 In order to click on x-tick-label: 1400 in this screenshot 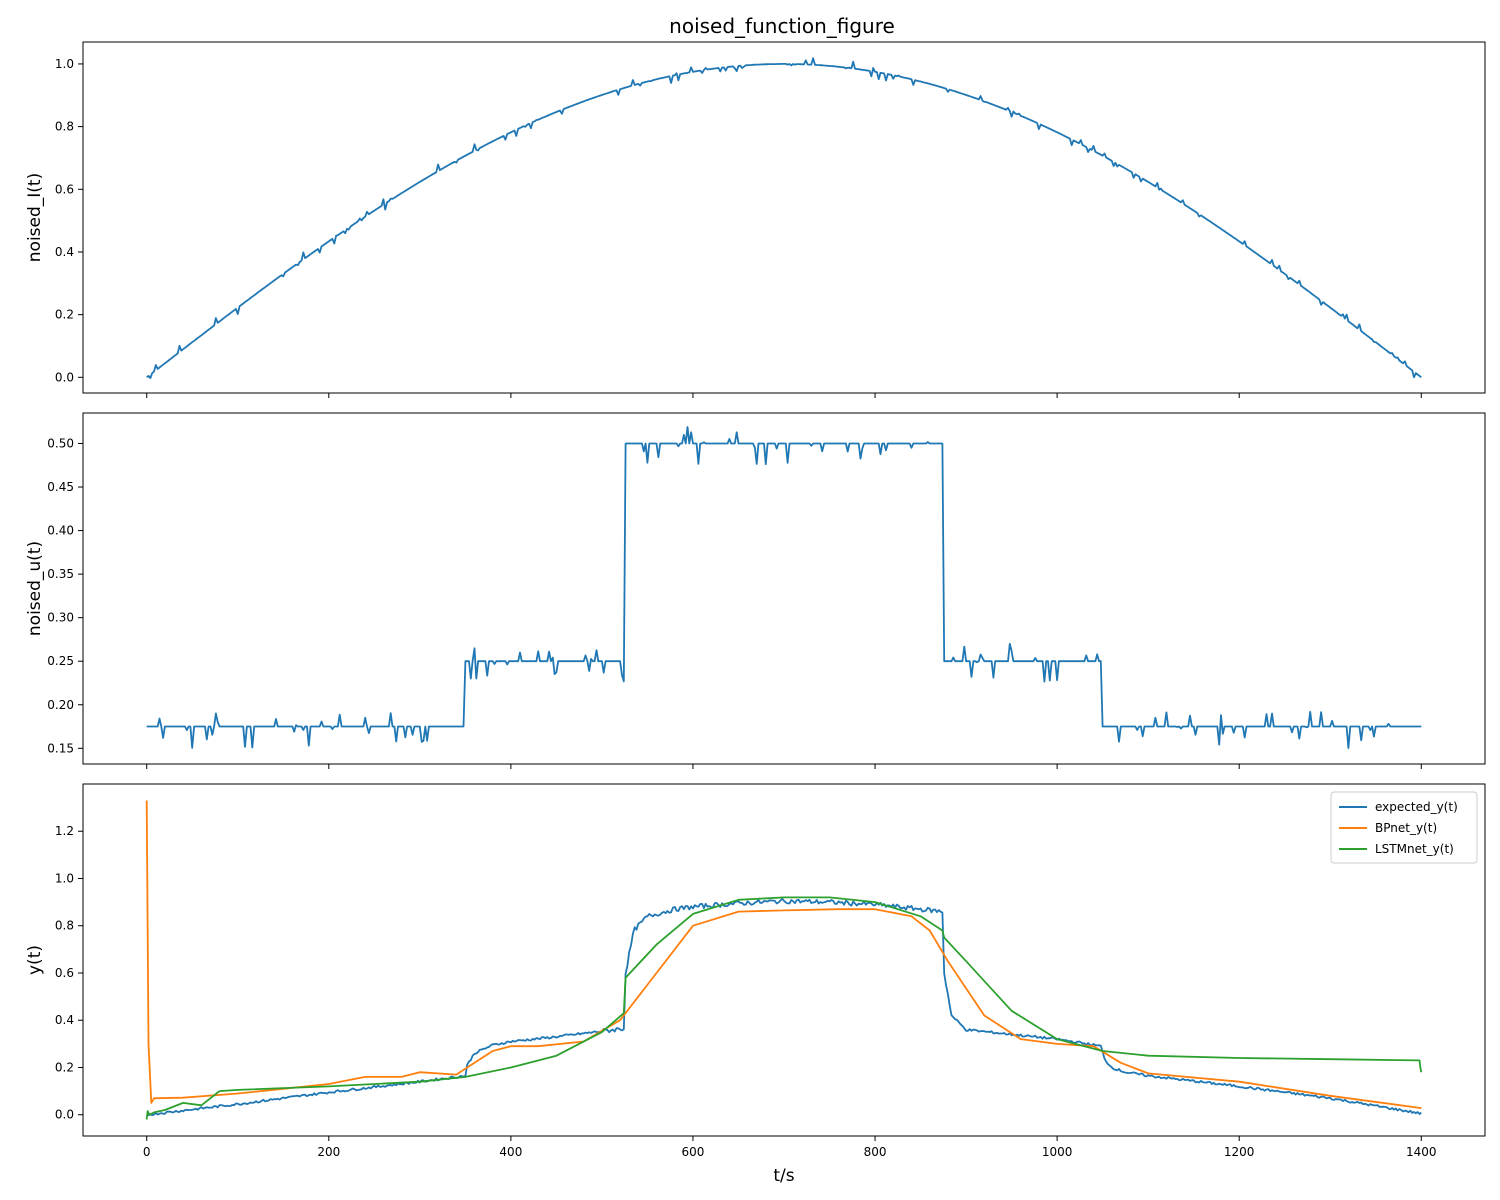, I will do `click(1421, 1152)`.